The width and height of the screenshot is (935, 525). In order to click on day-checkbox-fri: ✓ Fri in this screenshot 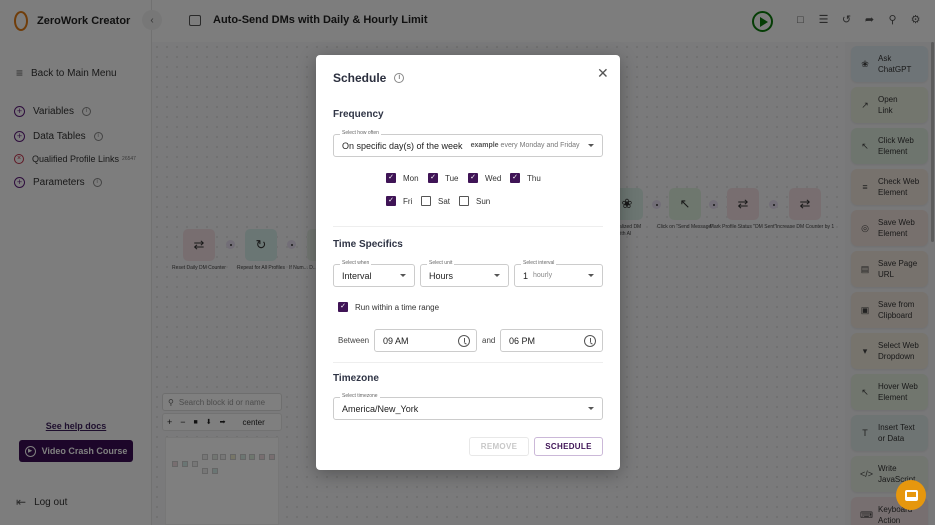, I will do `click(399, 201)`.